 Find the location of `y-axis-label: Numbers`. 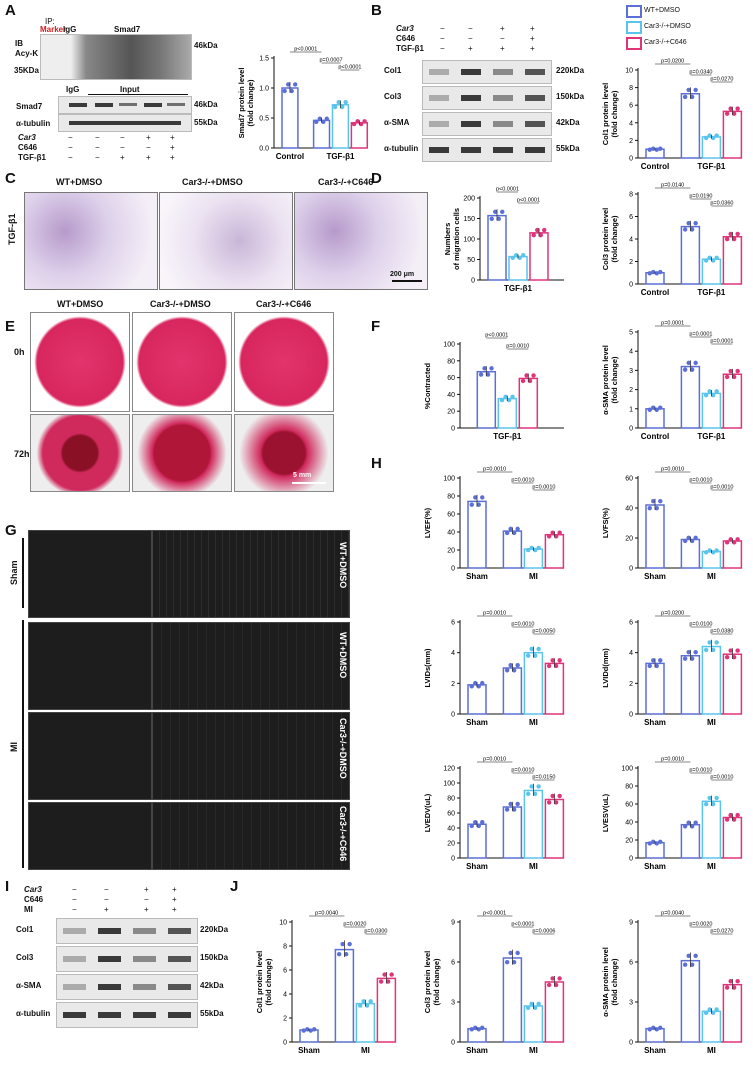

y-axis-label: Numbers is located at coordinates (447, 239).